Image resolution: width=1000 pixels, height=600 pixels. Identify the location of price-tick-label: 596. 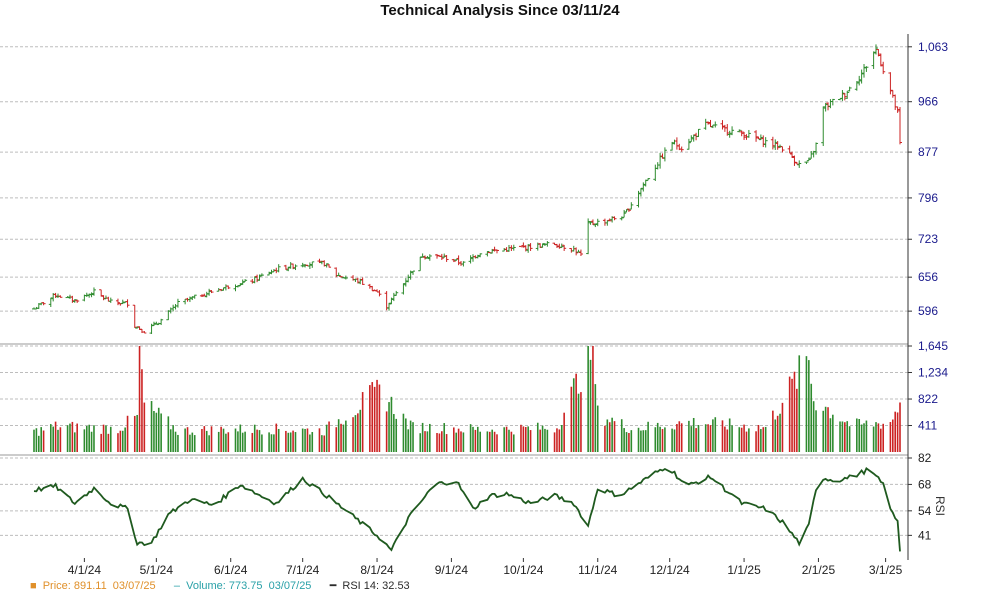
(928, 311).